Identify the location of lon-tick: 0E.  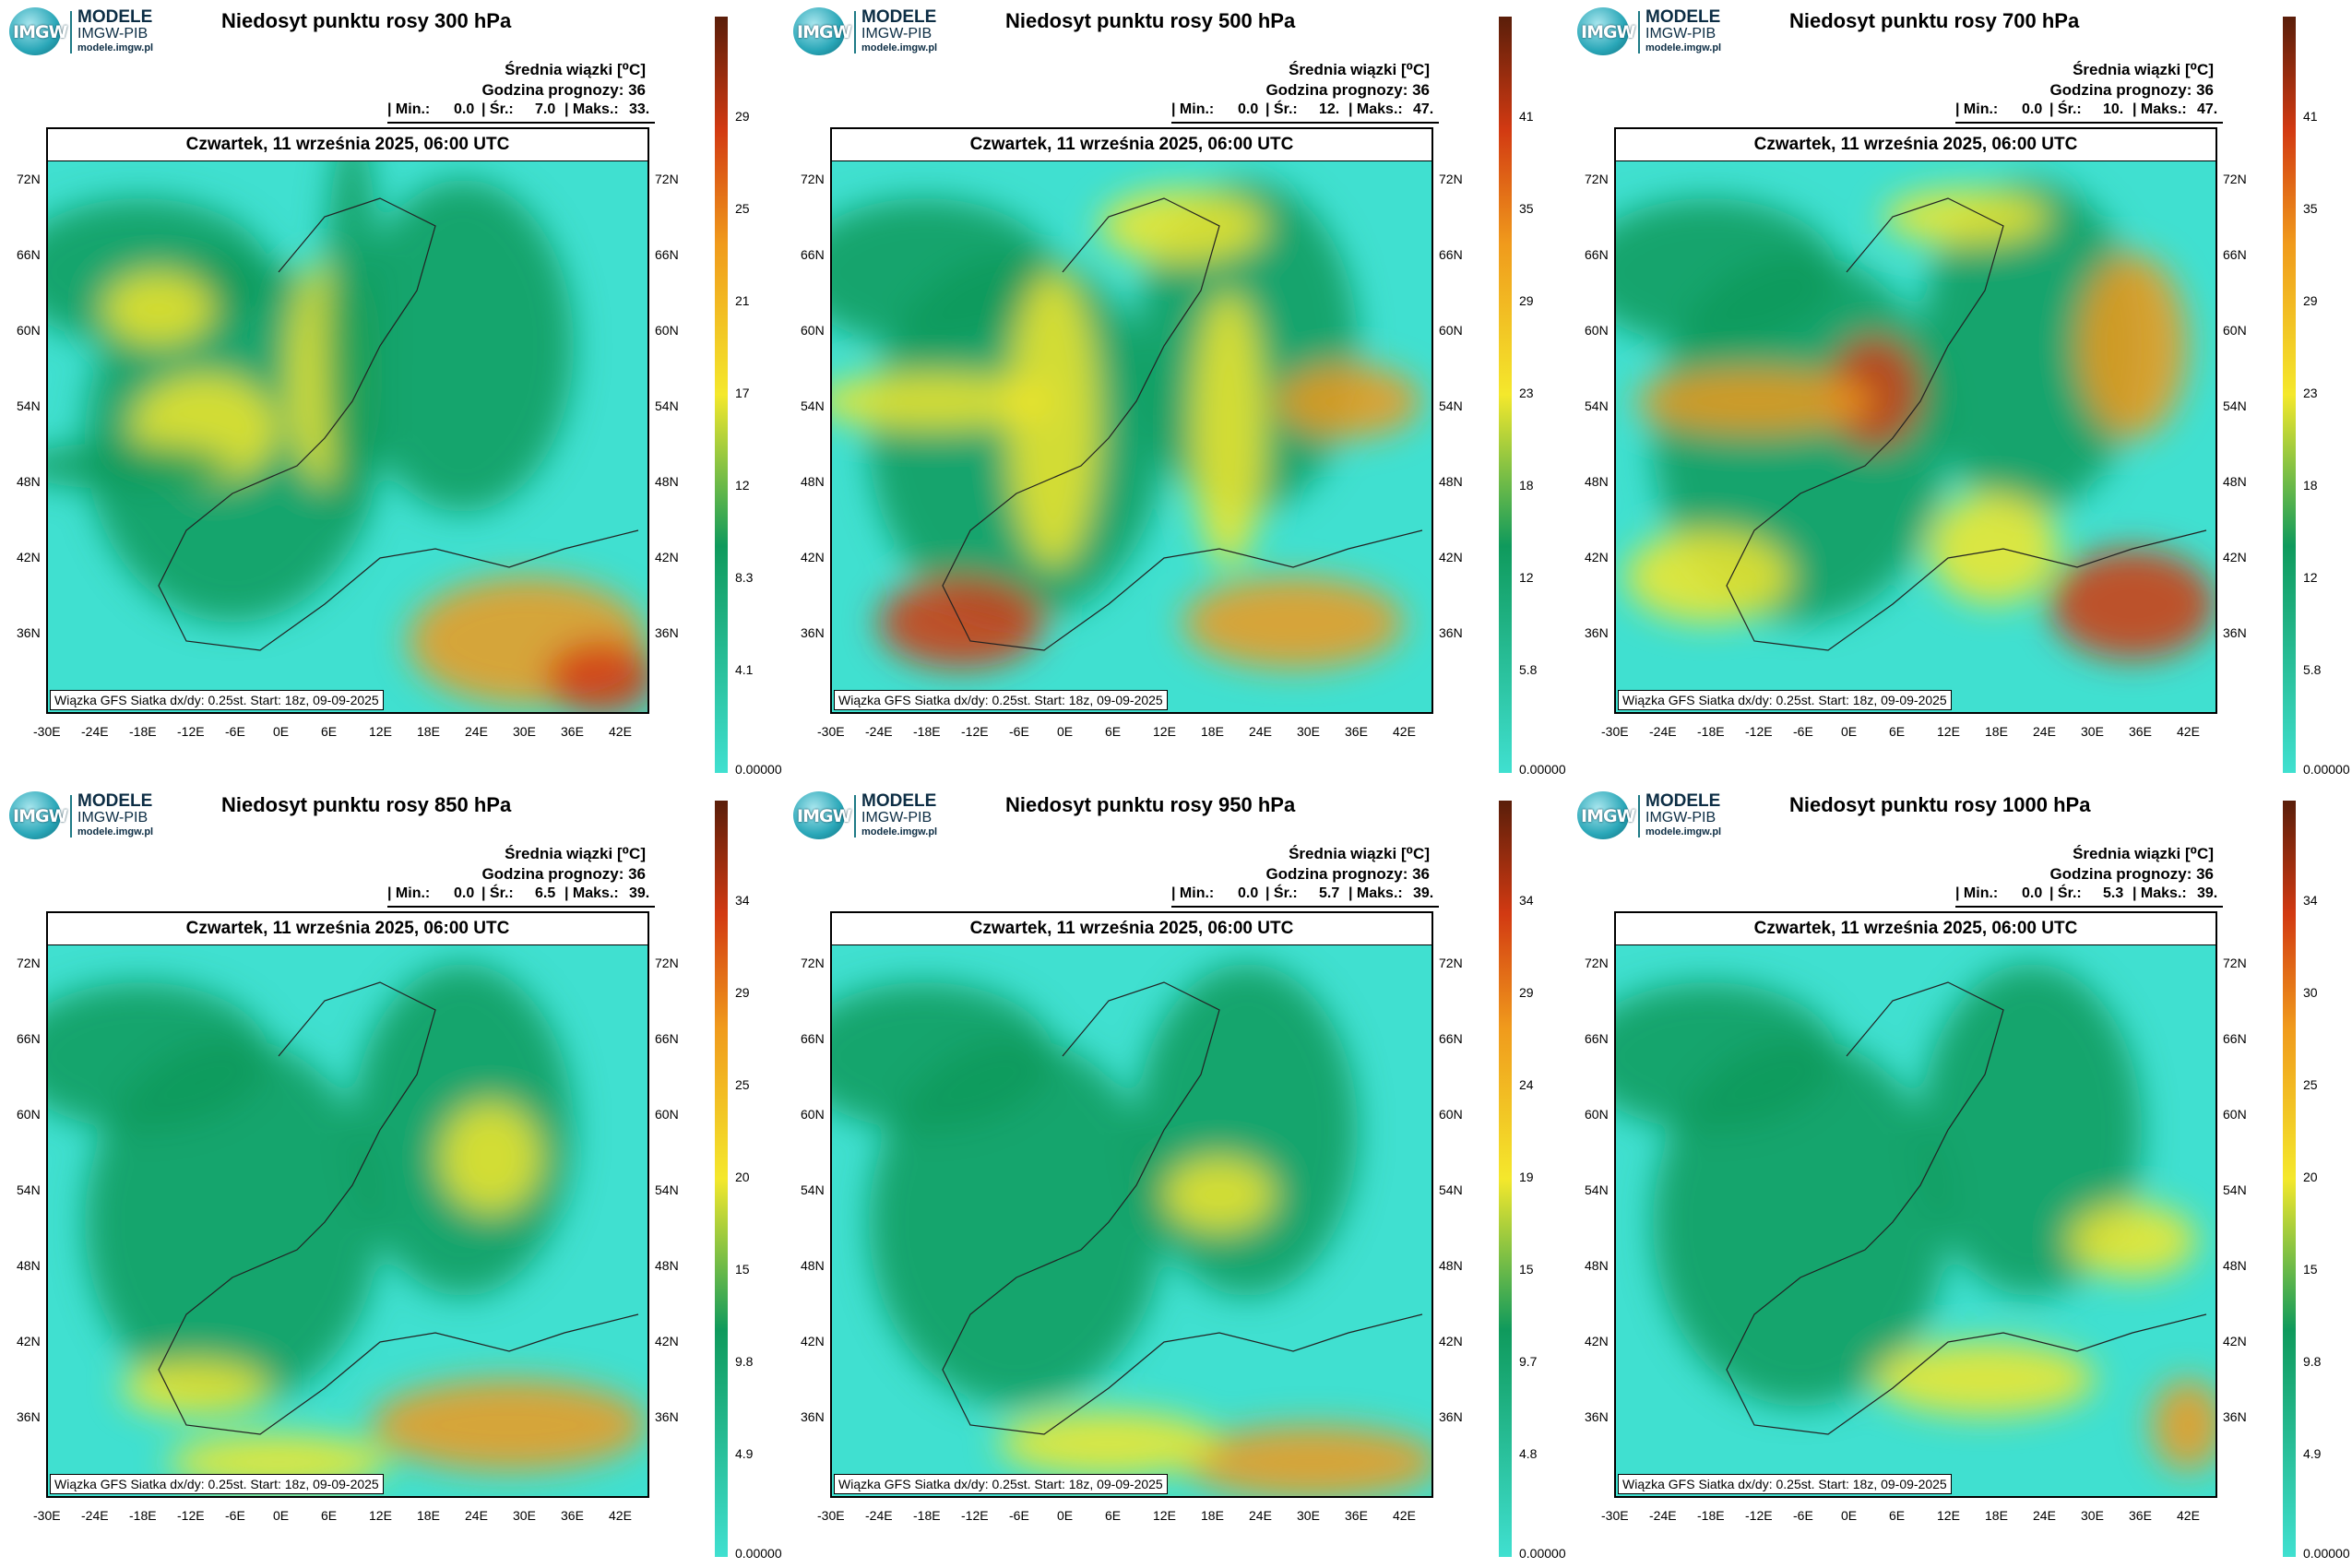
(1849, 731).